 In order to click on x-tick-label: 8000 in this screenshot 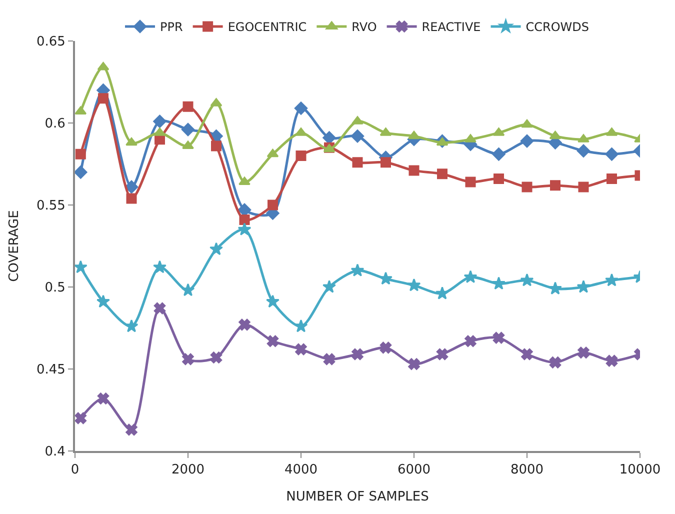, I will do `click(527, 470)`.